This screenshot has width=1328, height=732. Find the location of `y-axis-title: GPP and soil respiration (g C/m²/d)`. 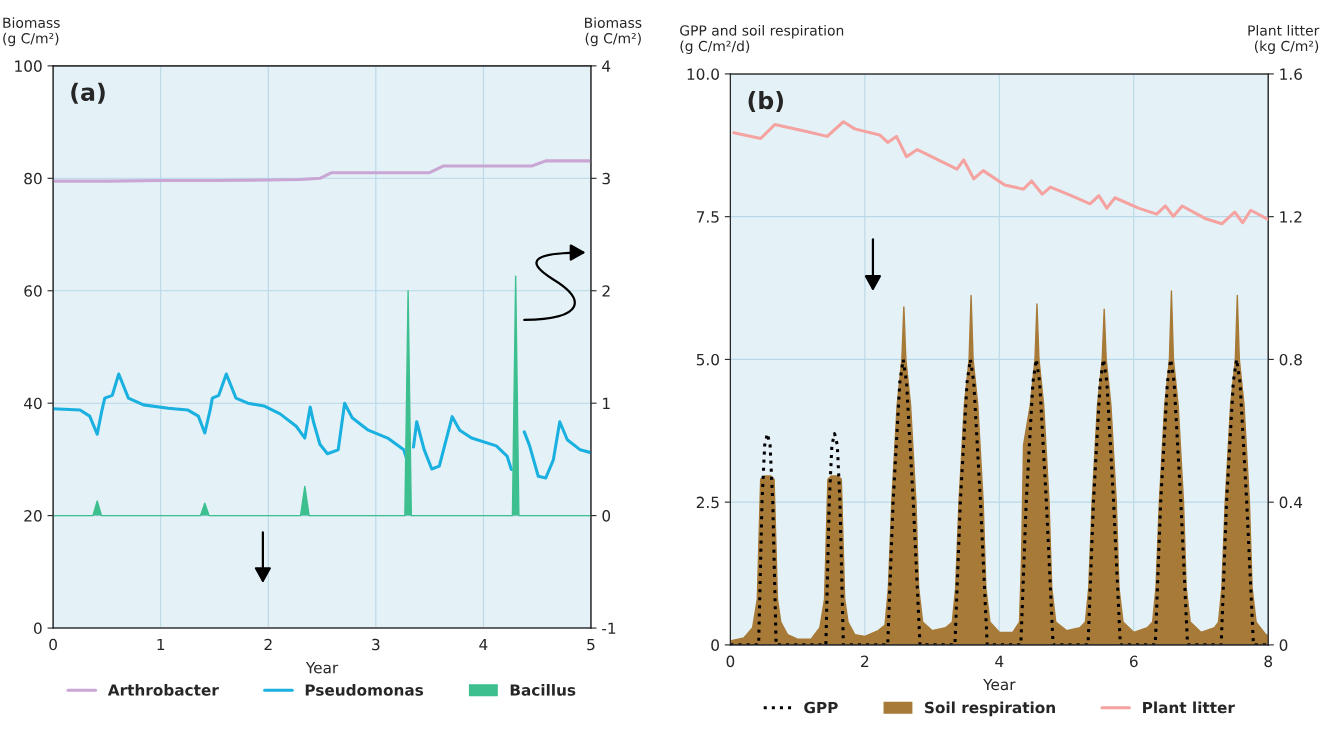

y-axis-title: GPP and soil respiration (g C/m²/d) is located at coordinates (762, 39).